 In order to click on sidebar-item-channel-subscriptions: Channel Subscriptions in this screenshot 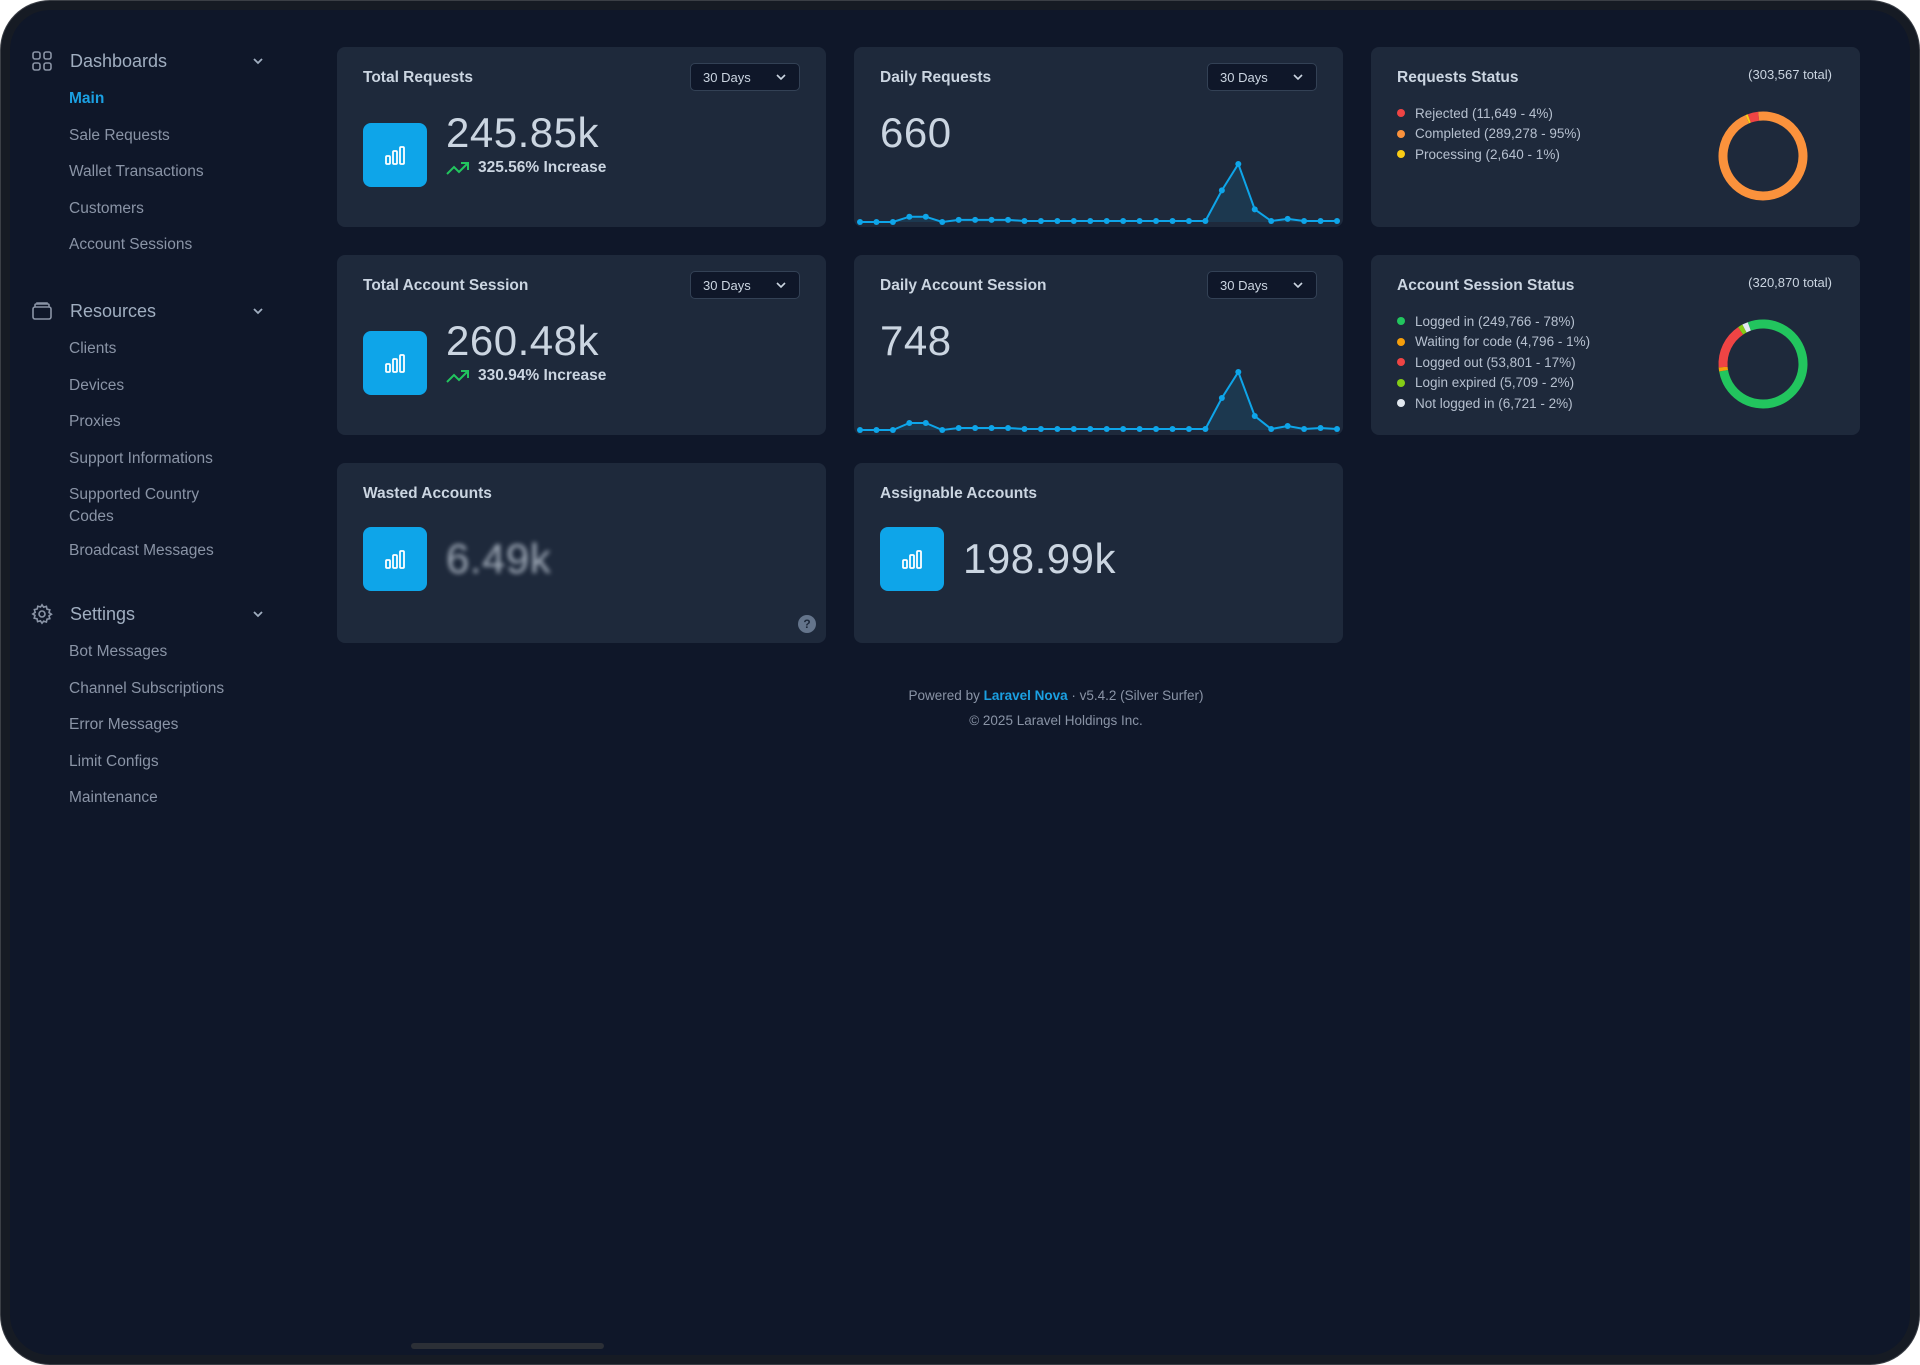, I will do `click(147, 688)`.